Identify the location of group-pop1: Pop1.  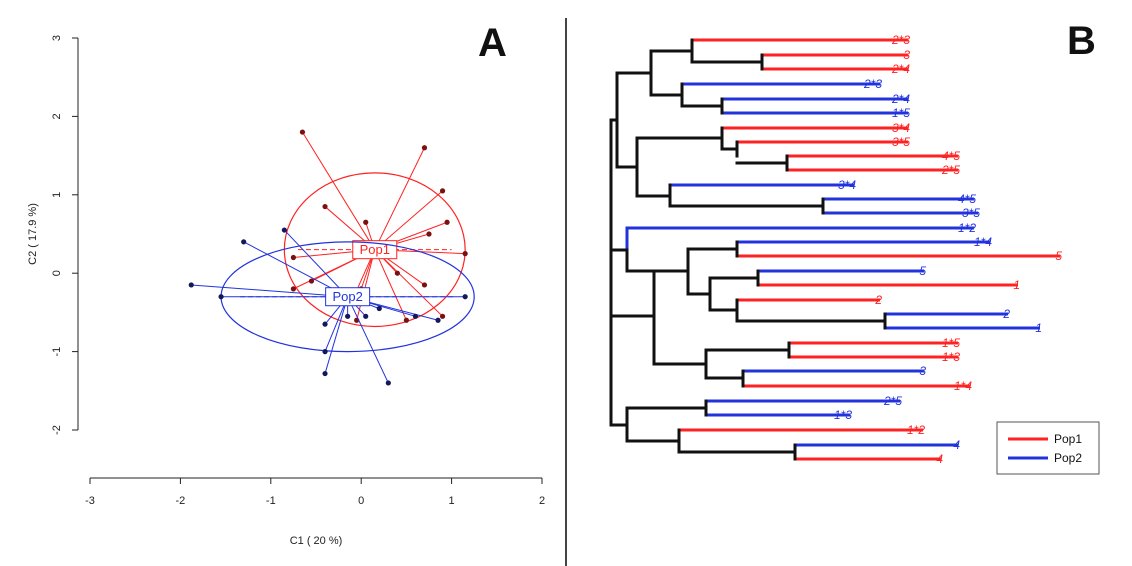
(375, 228).